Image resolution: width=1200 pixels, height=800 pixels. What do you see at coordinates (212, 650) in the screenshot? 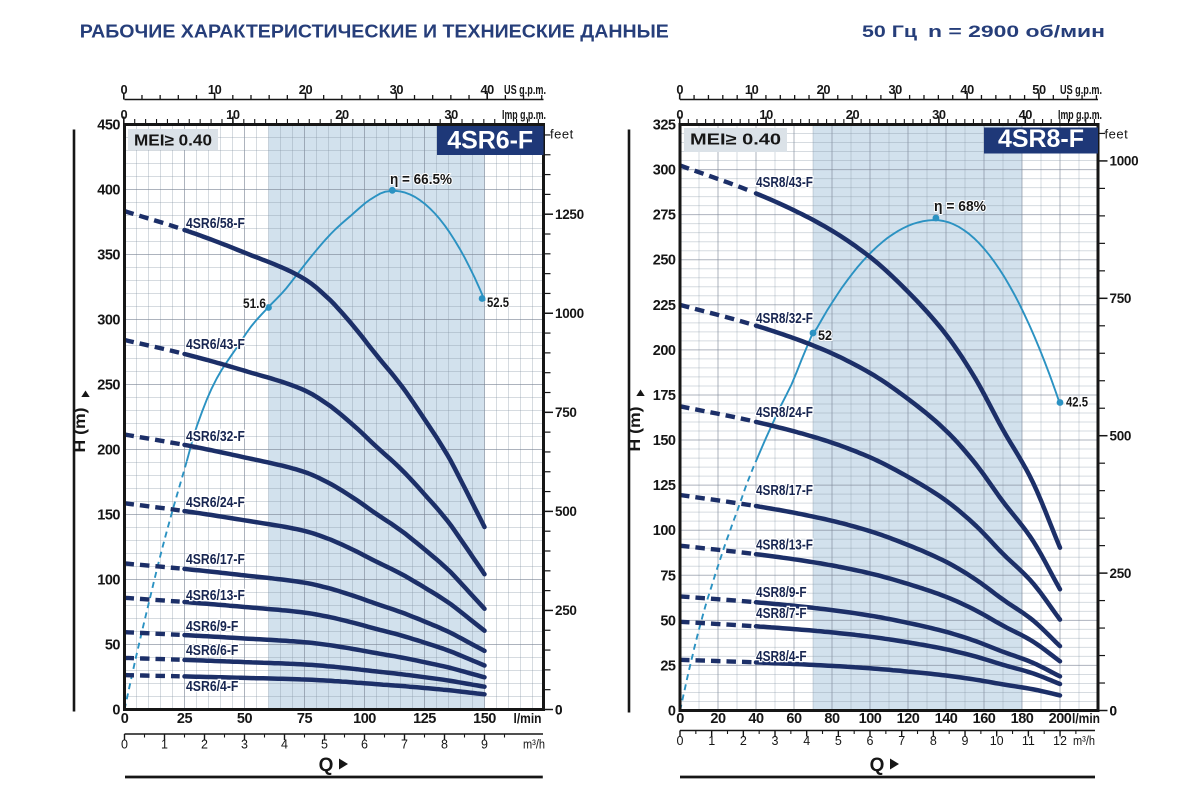
I see `svg-text: 4SR6/6-F` at bounding box center [212, 650].